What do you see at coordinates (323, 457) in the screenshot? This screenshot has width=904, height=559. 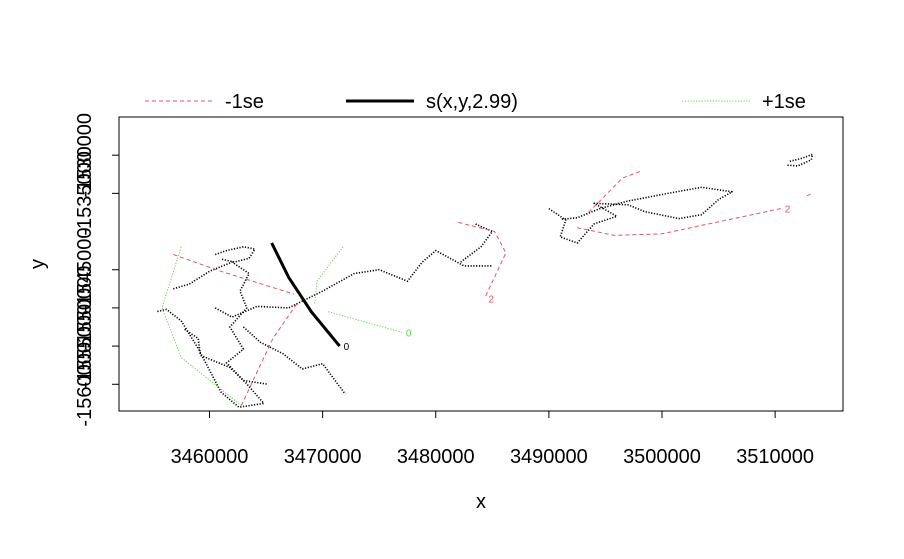 I see `x-tick-label: 3470000` at bounding box center [323, 457].